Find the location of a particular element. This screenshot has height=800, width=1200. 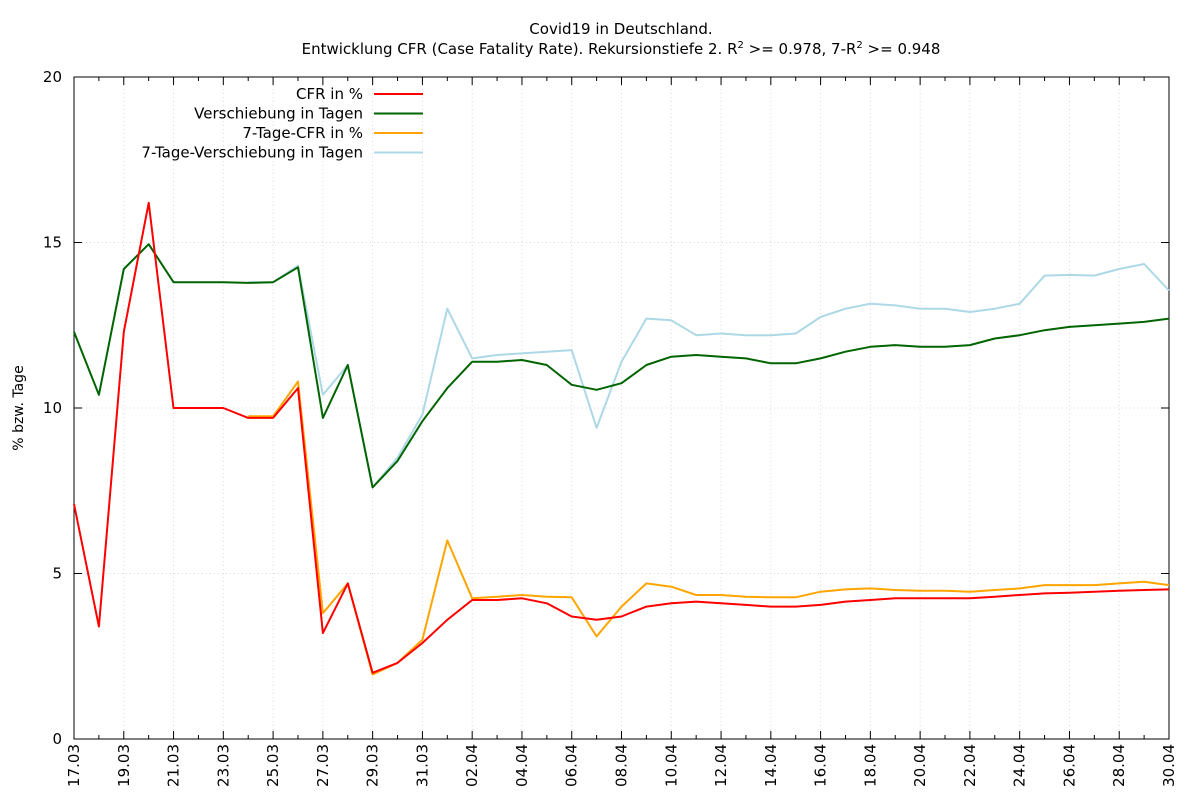

x-tick-label: 31.03 is located at coordinates (422, 765).